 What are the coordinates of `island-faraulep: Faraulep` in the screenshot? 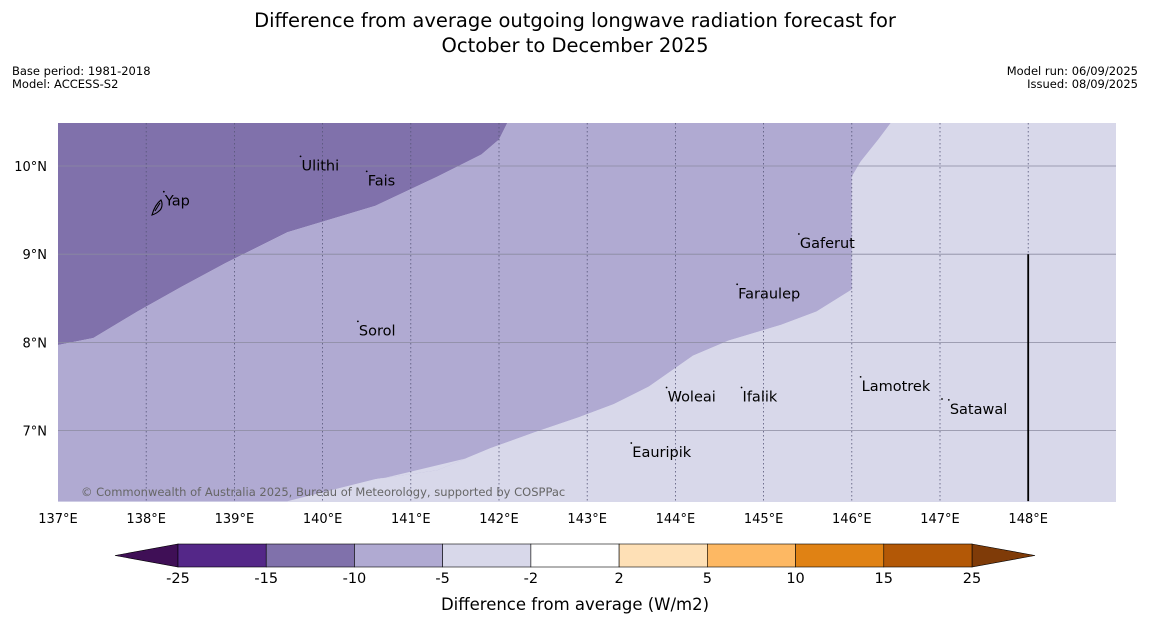 It's located at (768, 292).